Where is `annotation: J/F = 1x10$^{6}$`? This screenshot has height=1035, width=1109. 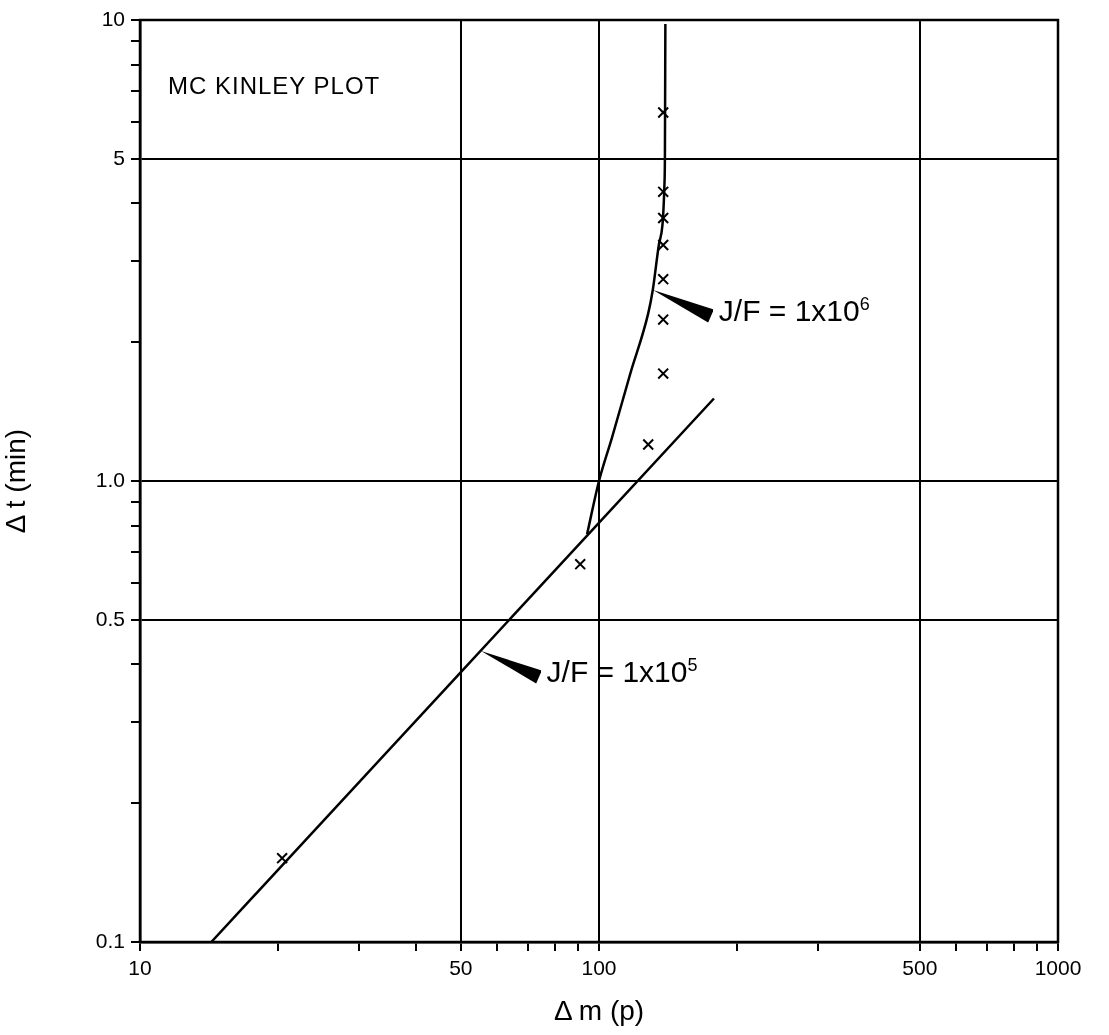 annotation: J/F = 1x10$^{6}$ is located at coordinates (794, 310).